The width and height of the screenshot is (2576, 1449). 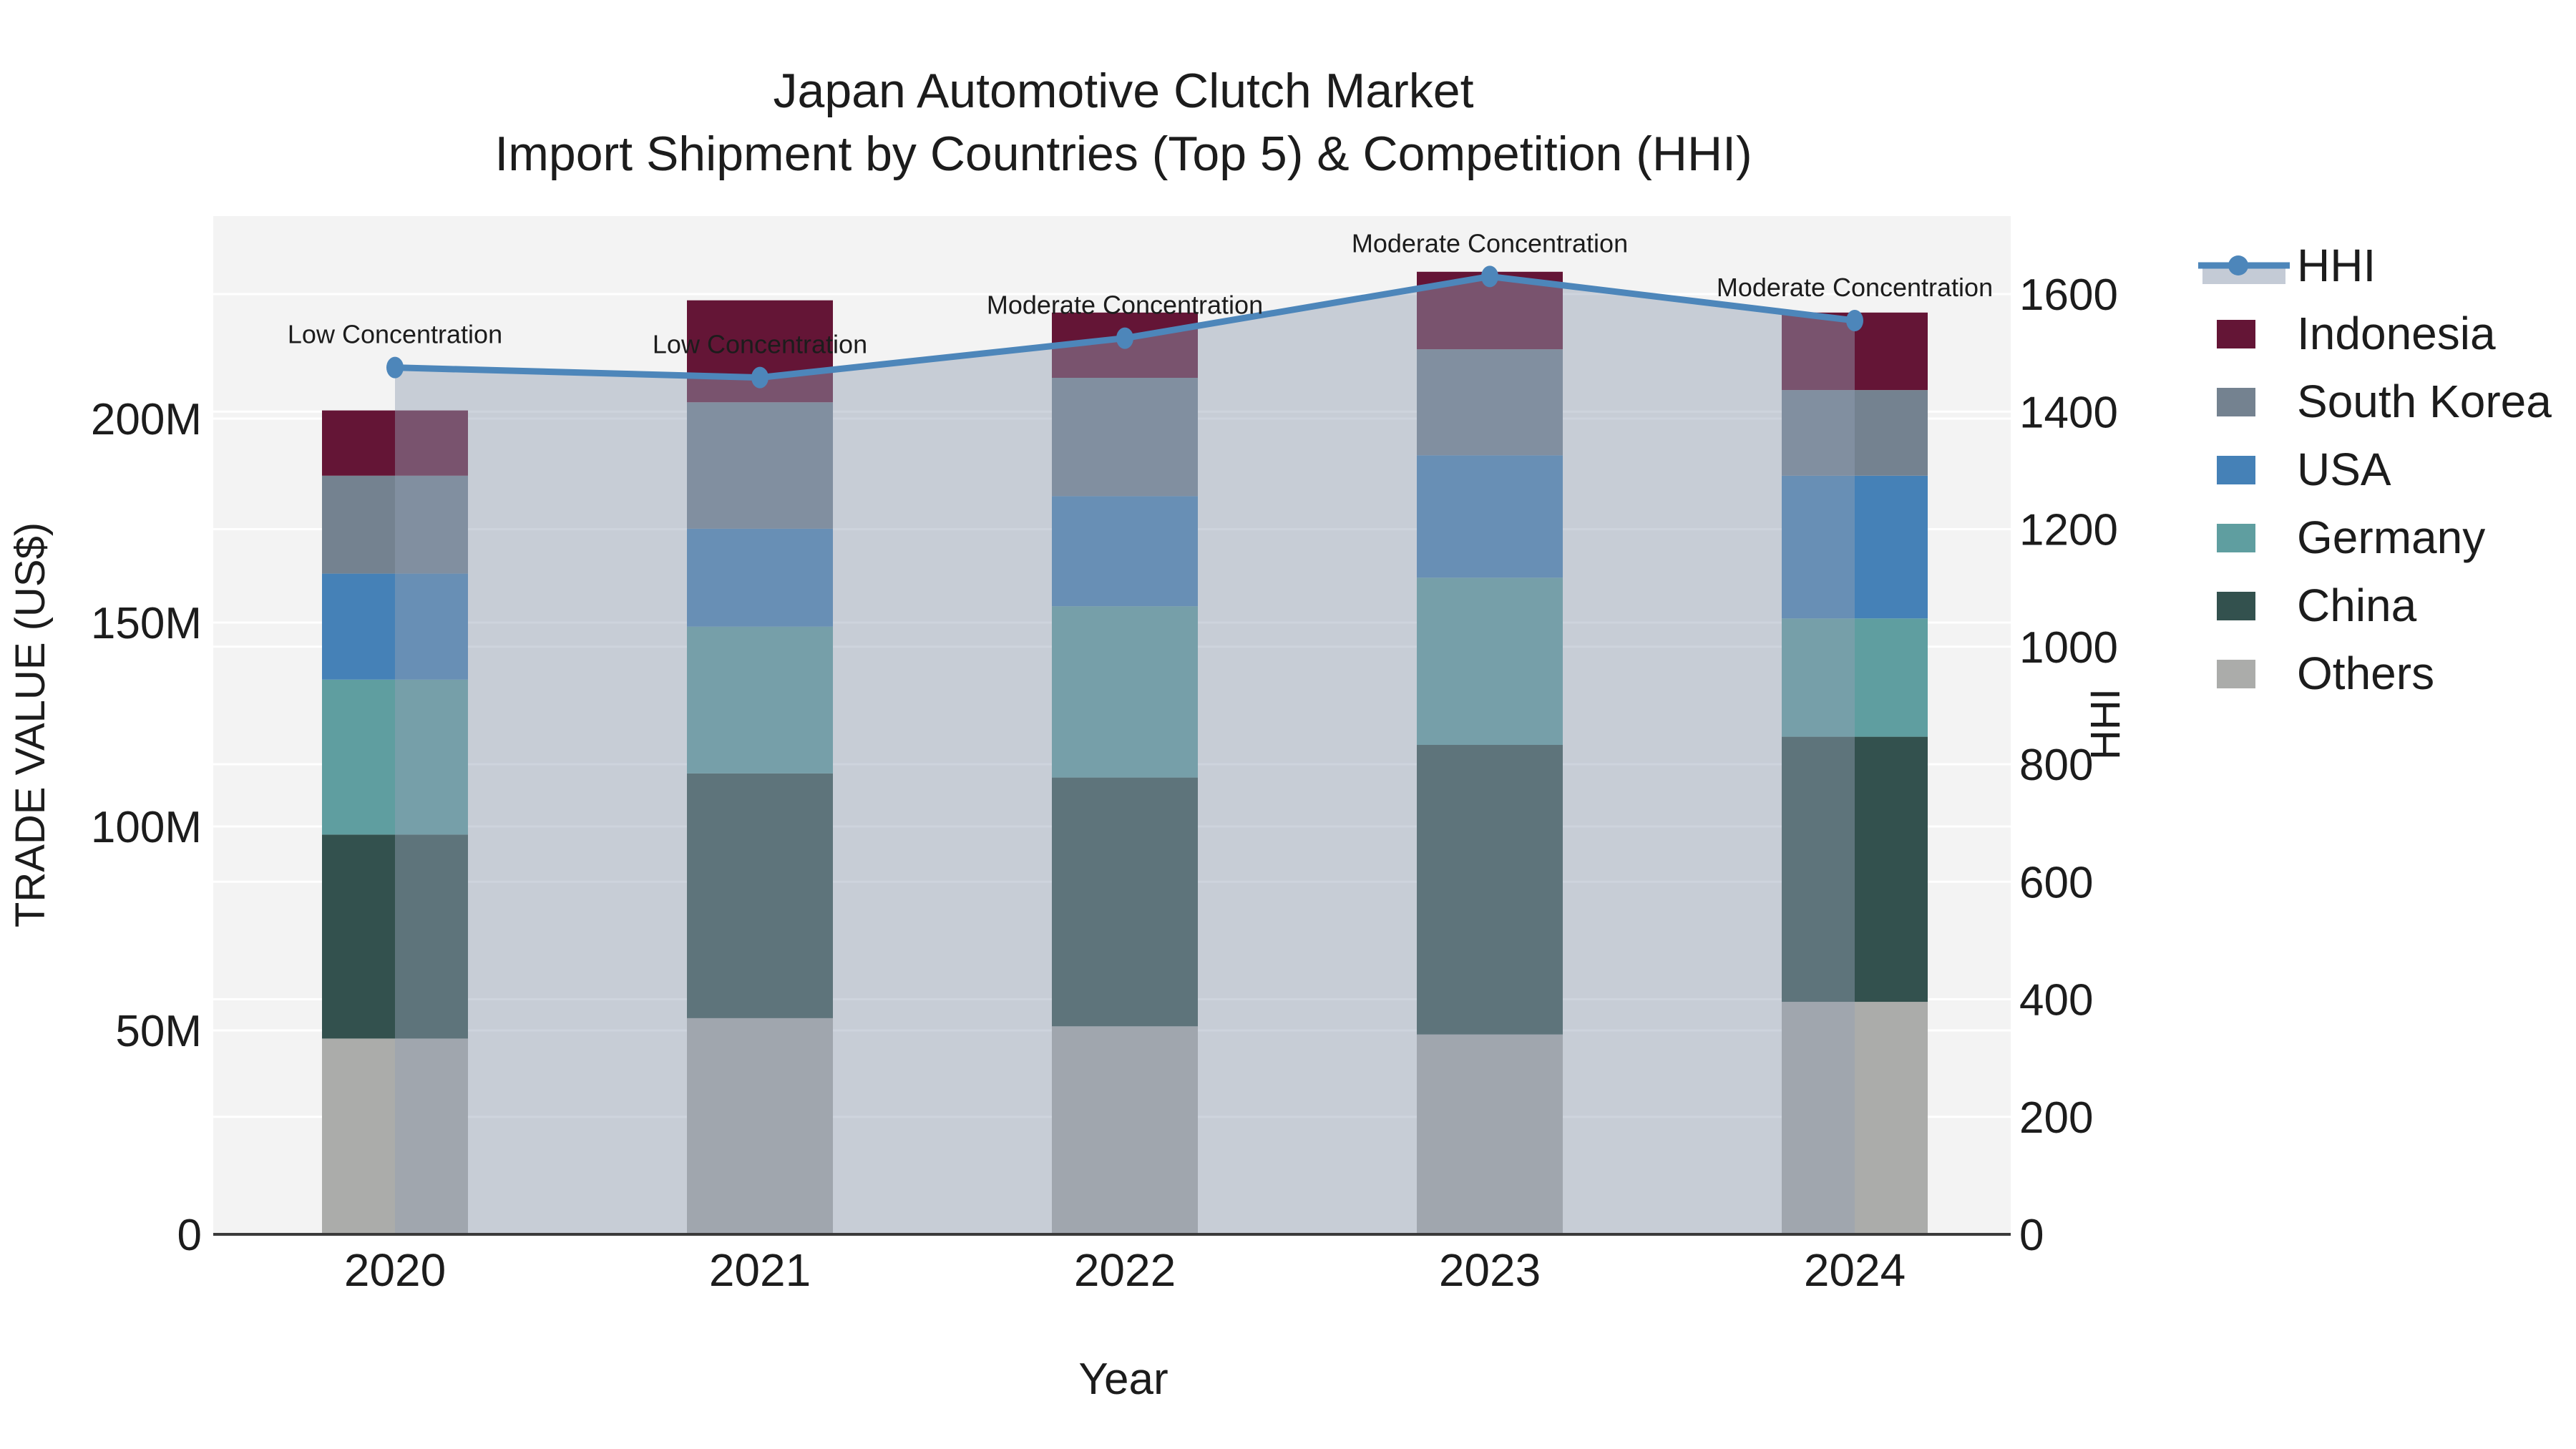 What do you see at coordinates (1123, 1379) in the screenshot?
I see `x-axis-title: Year` at bounding box center [1123, 1379].